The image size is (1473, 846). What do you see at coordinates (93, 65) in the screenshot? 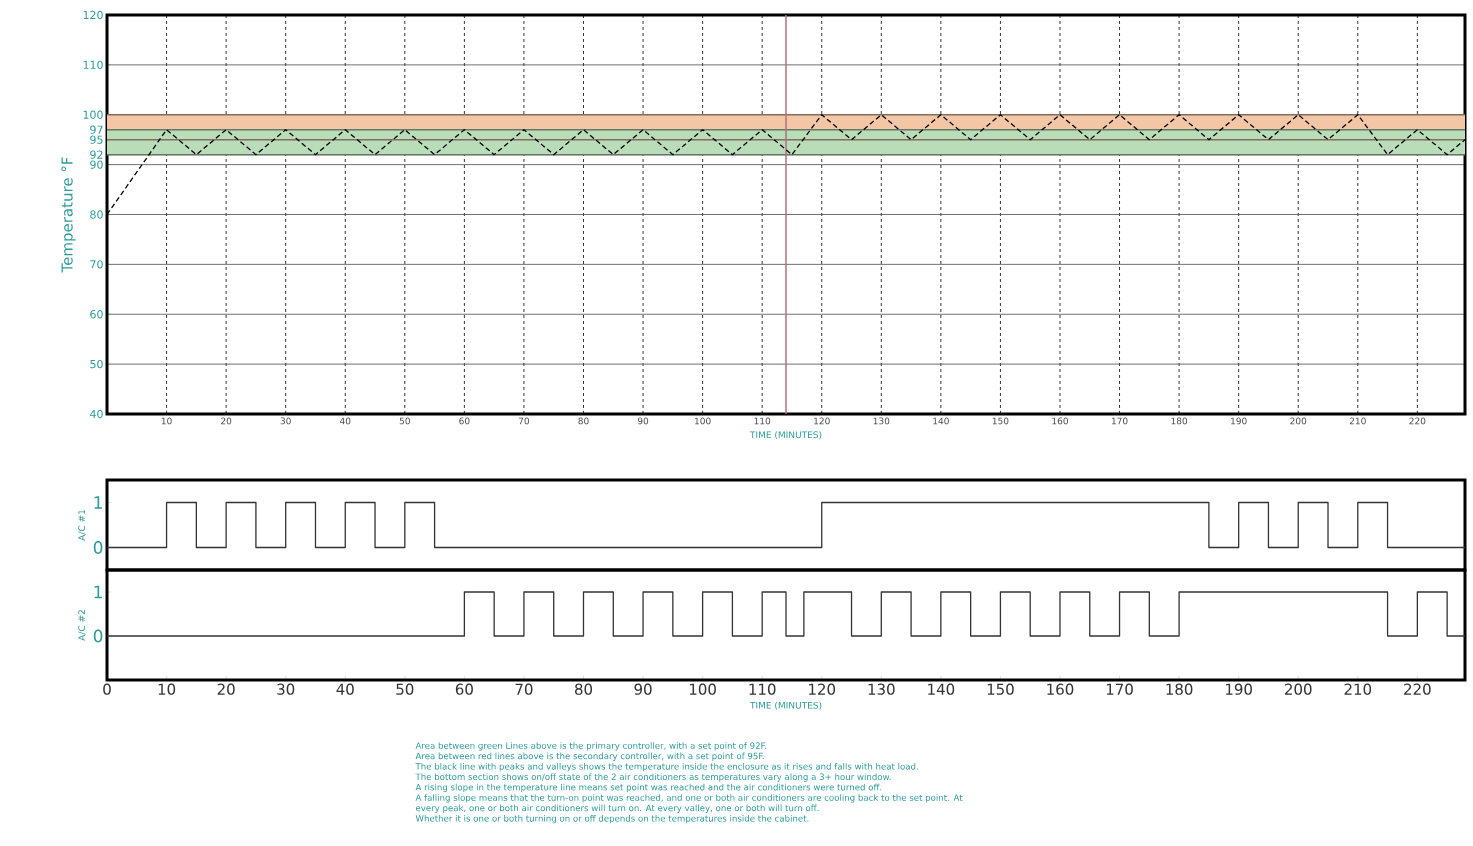
I see `y-tick-label: 110` at bounding box center [93, 65].